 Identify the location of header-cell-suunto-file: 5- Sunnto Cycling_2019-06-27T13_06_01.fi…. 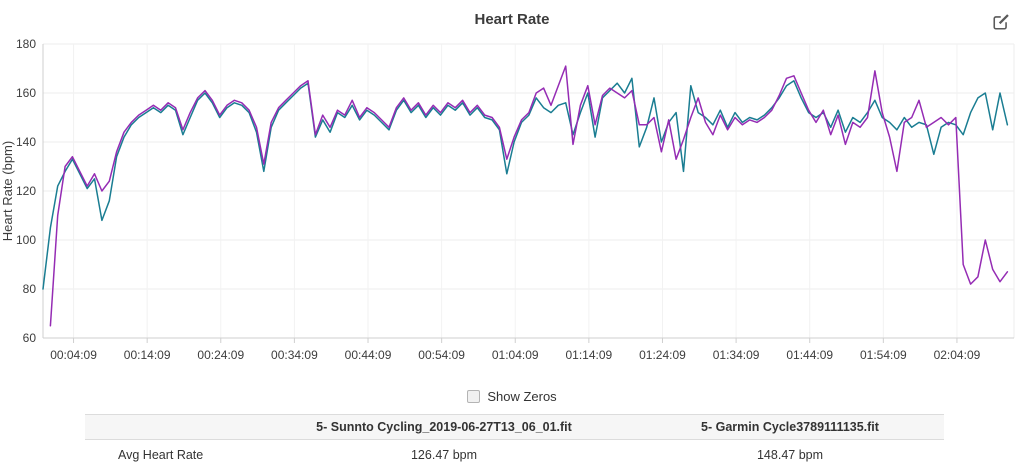
(444, 427).